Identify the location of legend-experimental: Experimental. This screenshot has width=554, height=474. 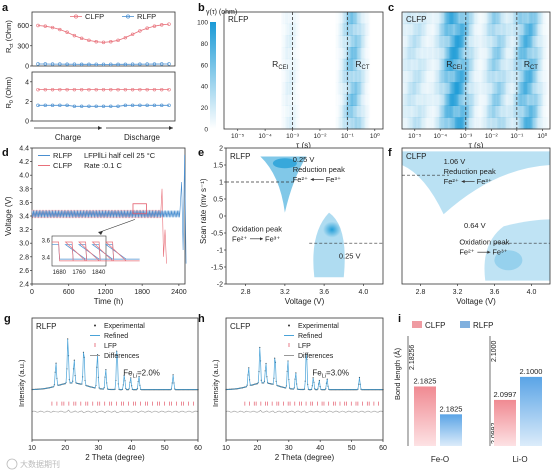
(318, 326).